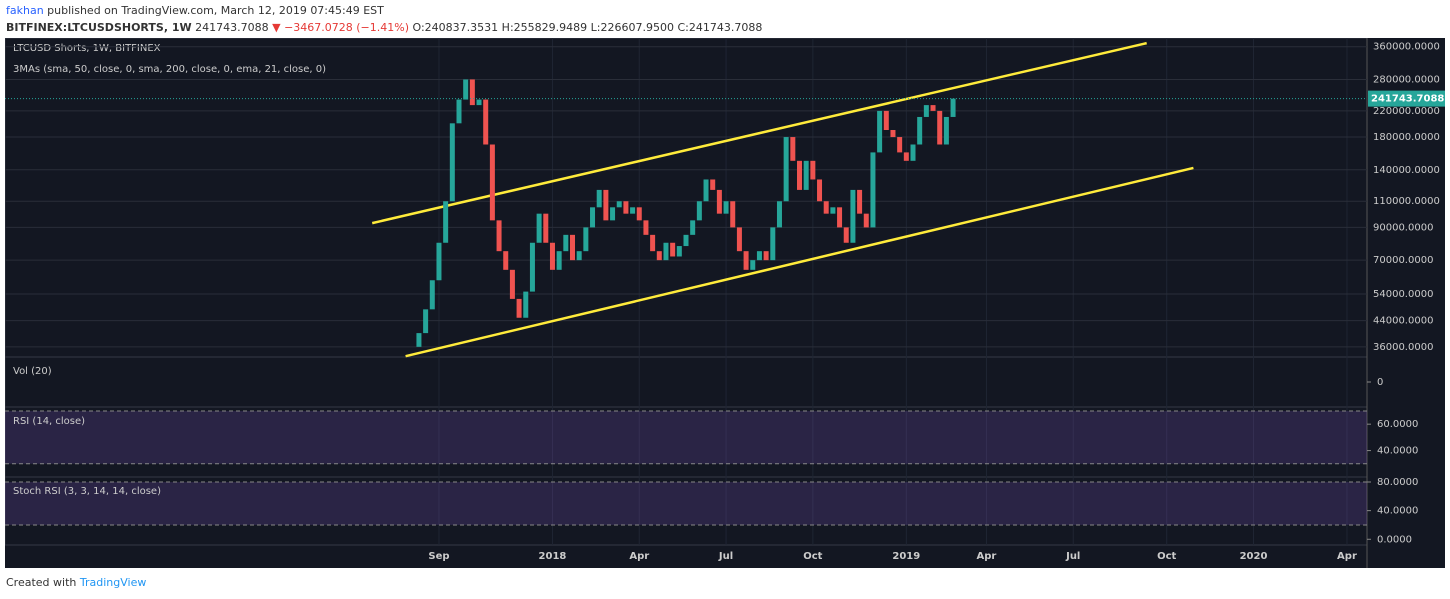 The height and width of the screenshot is (599, 1450). What do you see at coordinates (455, 27) in the screenshot?
I see `open: O:240837.3531` at bounding box center [455, 27].